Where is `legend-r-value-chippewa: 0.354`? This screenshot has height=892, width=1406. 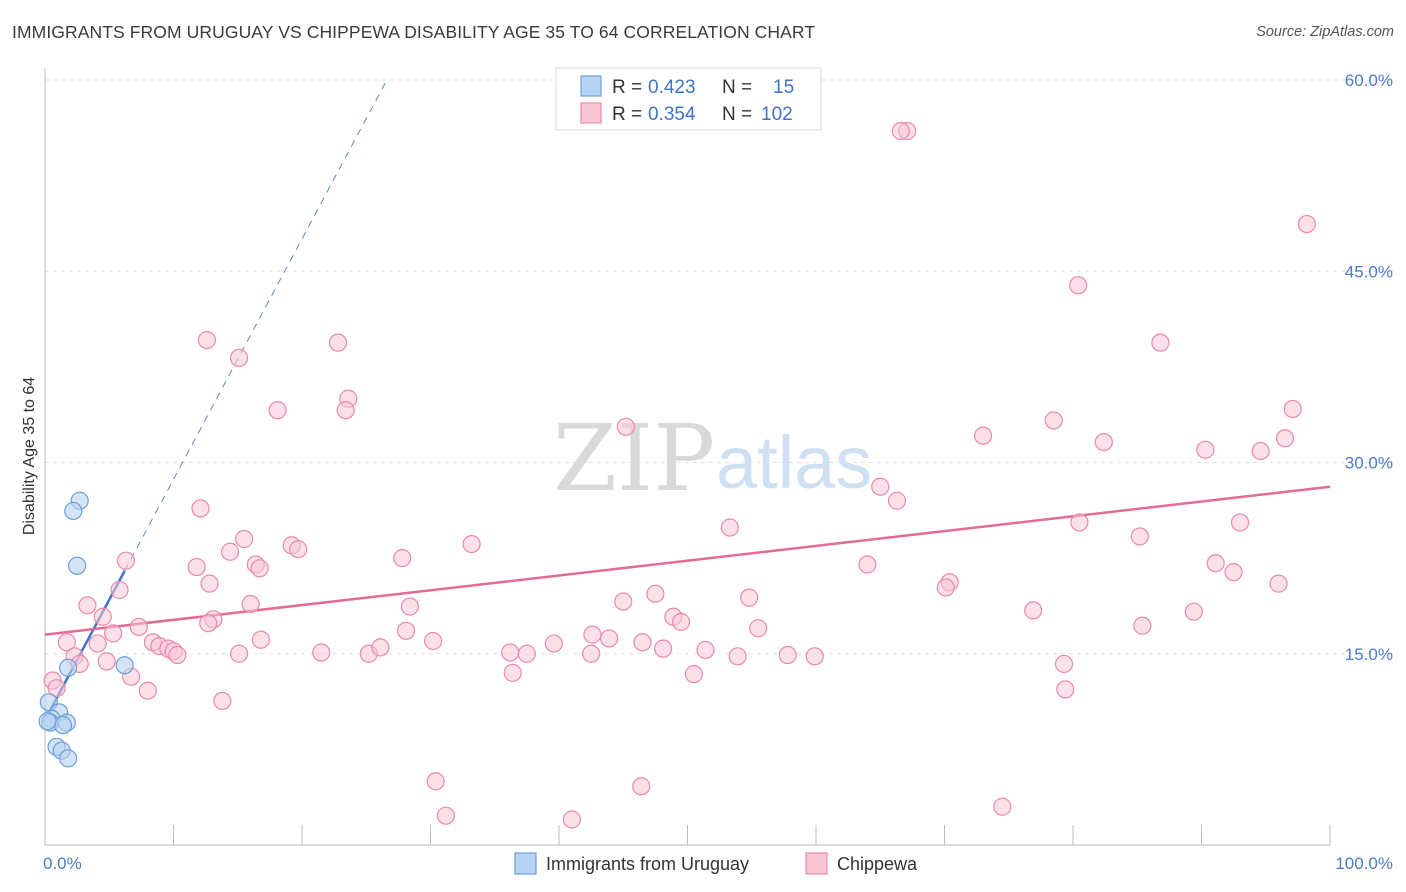 legend-r-value-chippewa: 0.354 is located at coordinates (672, 114).